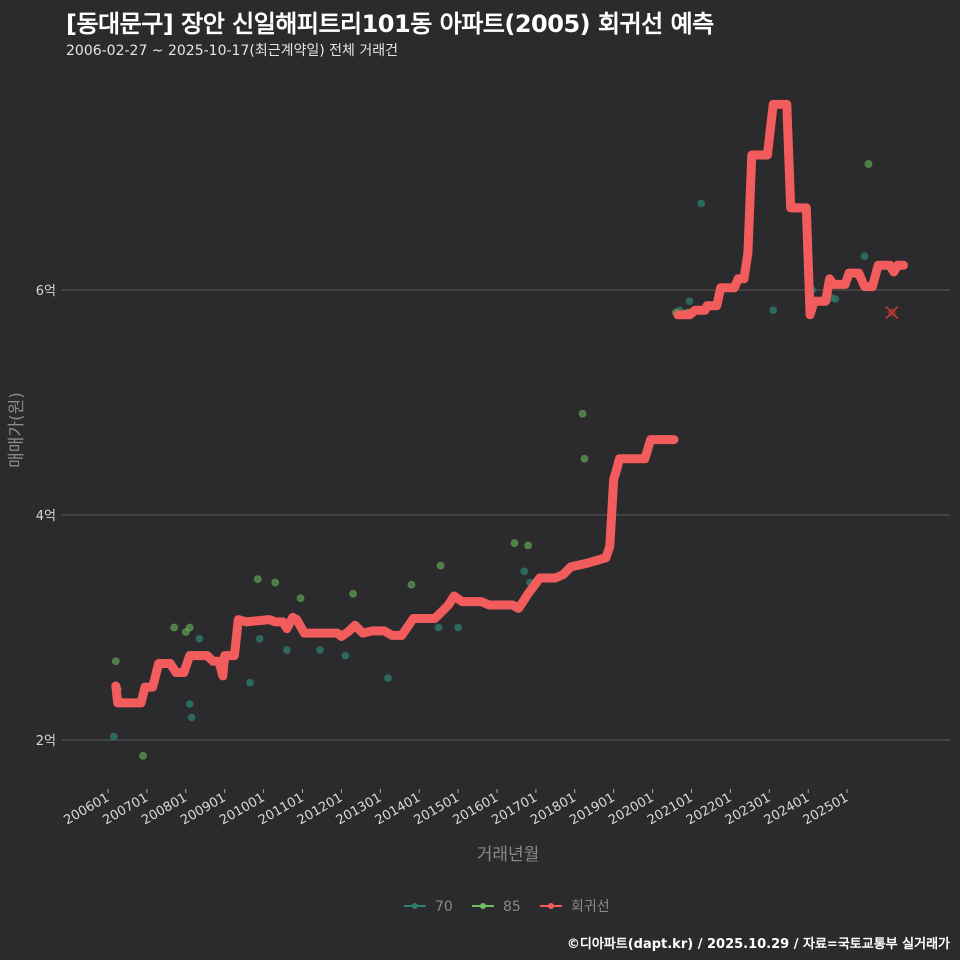  I want to click on y-axis-title: 매매가(원), so click(17, 430).